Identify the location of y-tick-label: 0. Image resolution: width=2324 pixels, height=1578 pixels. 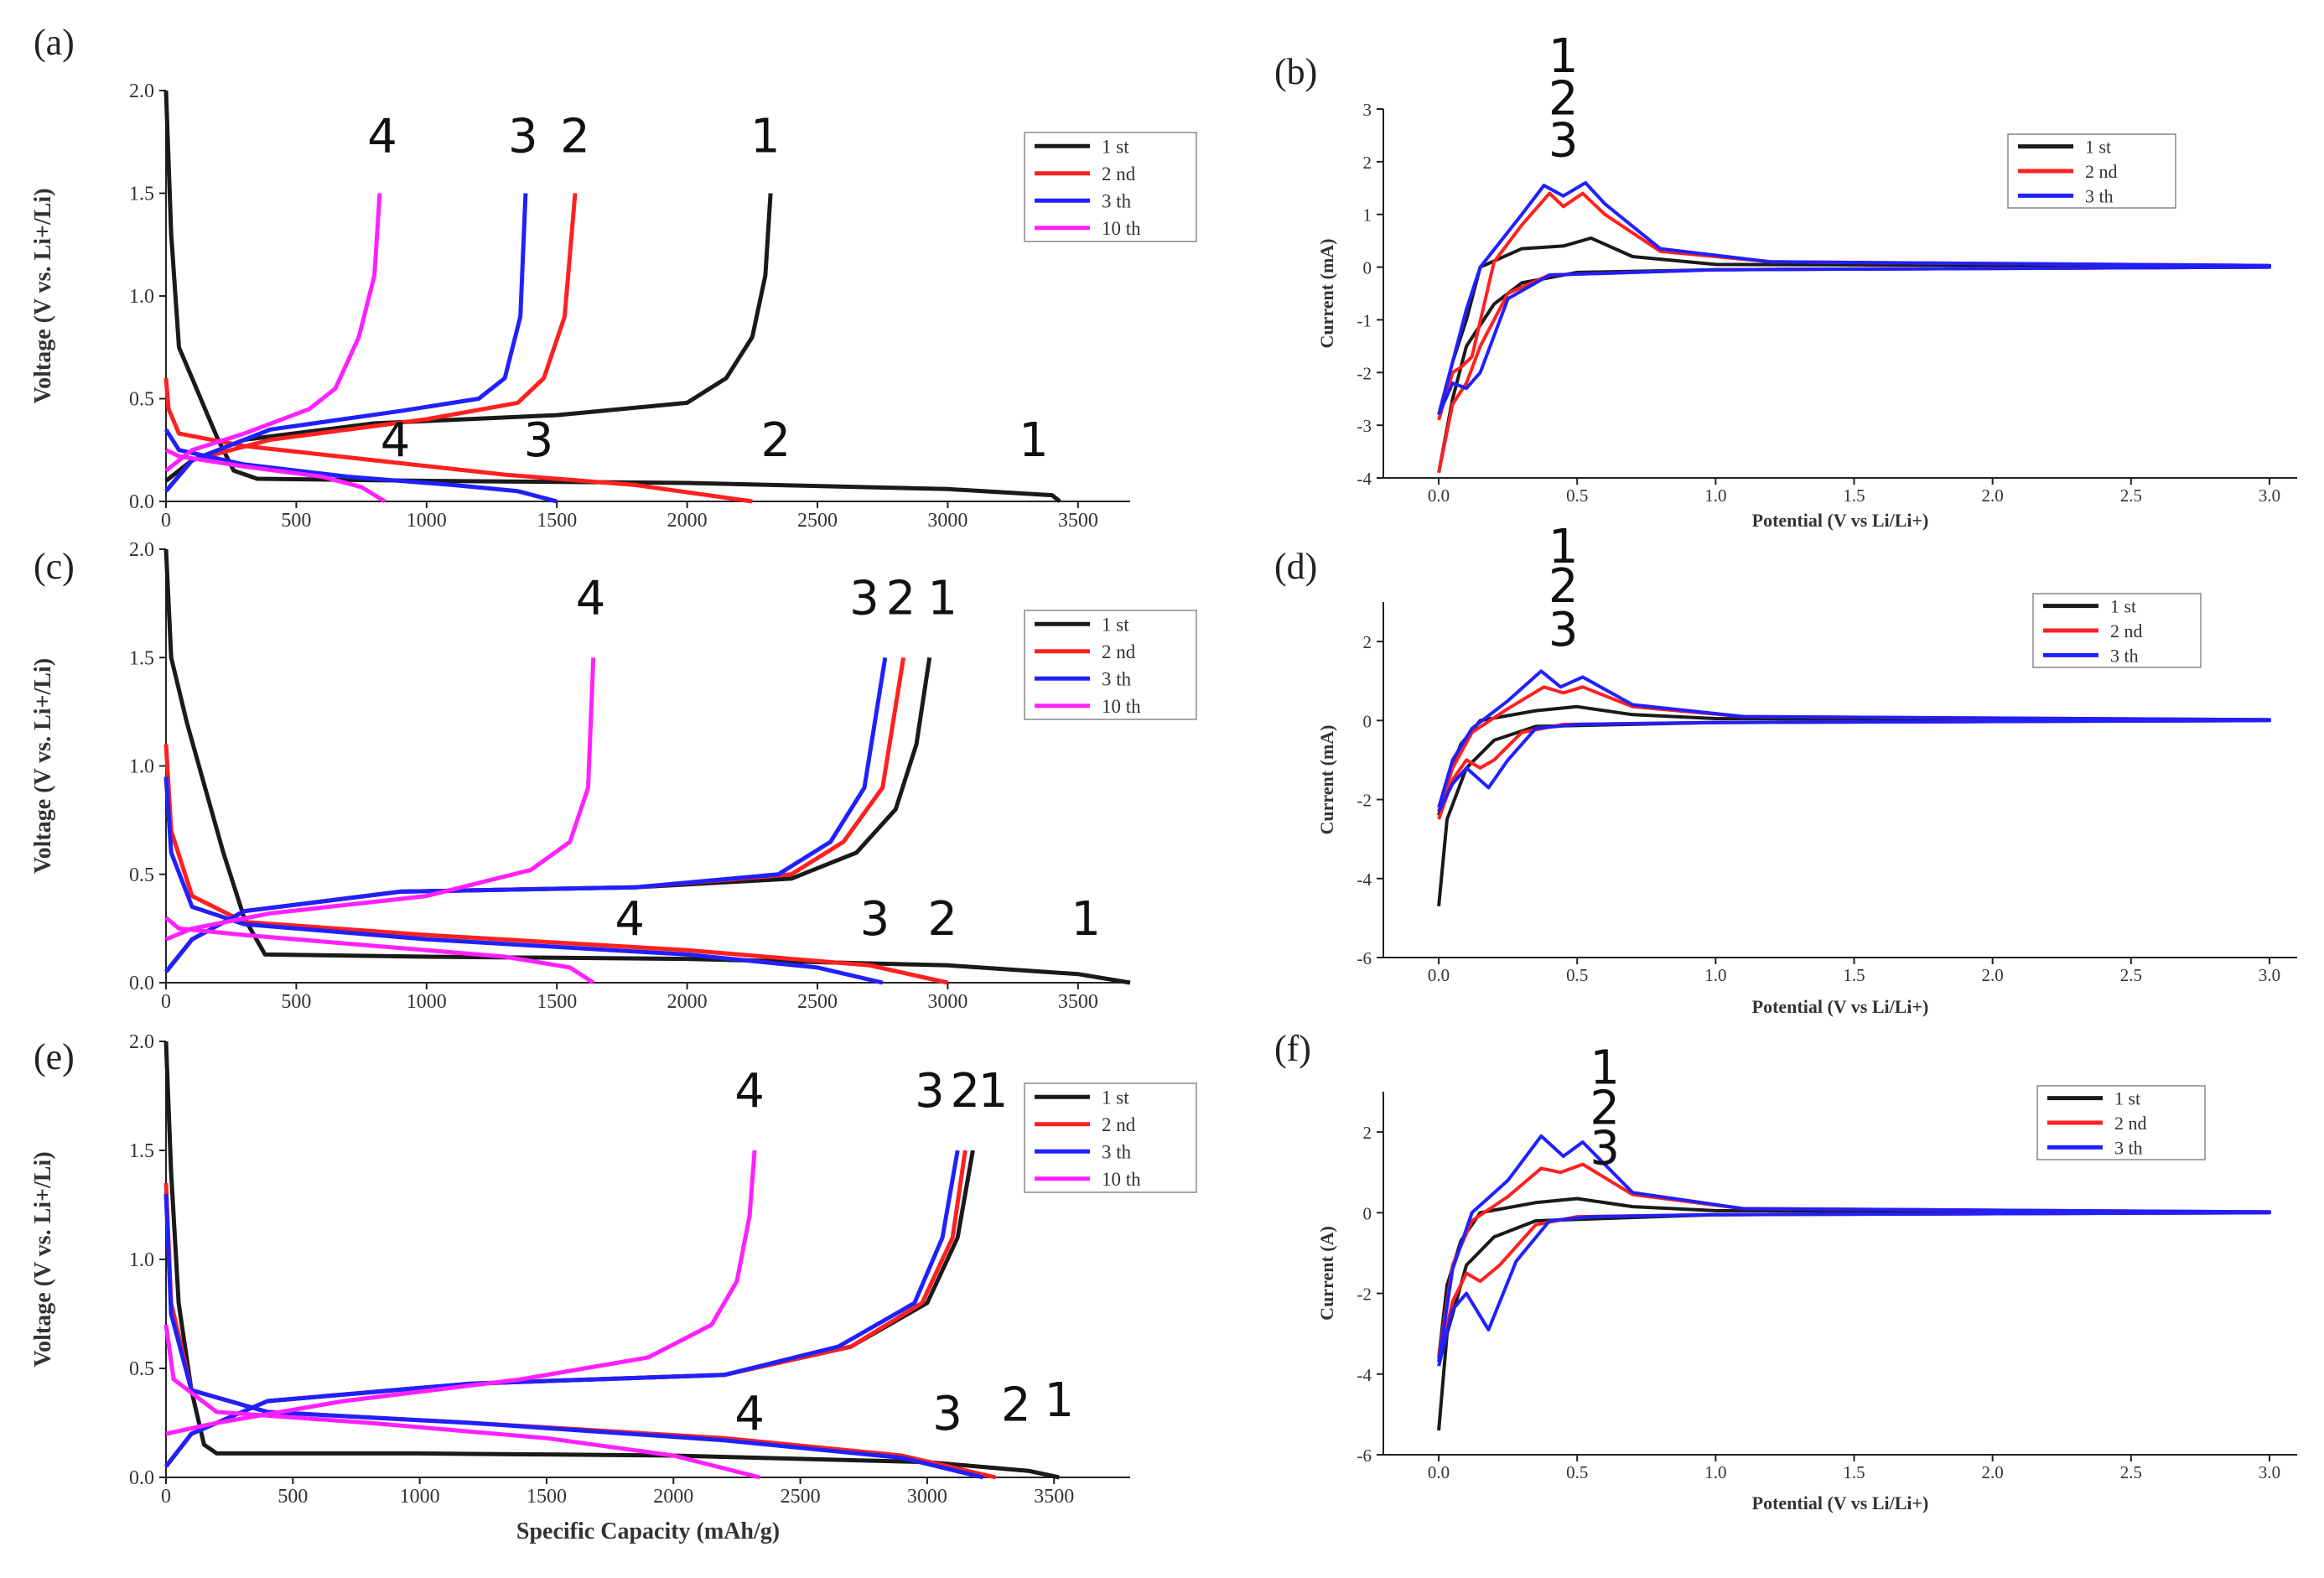
(1367, 268).